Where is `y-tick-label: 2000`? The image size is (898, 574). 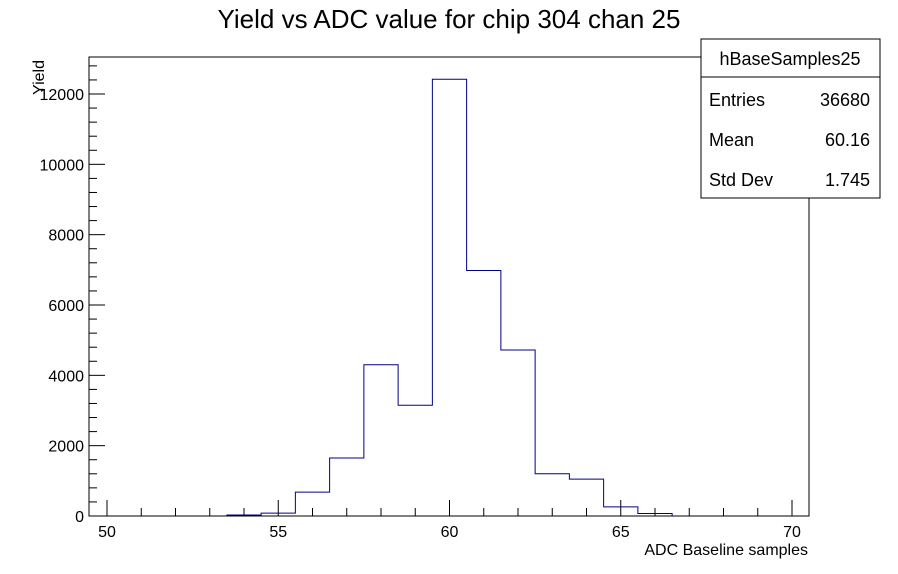
y-tick-label: 2000 is located at coordinates (66, 447).